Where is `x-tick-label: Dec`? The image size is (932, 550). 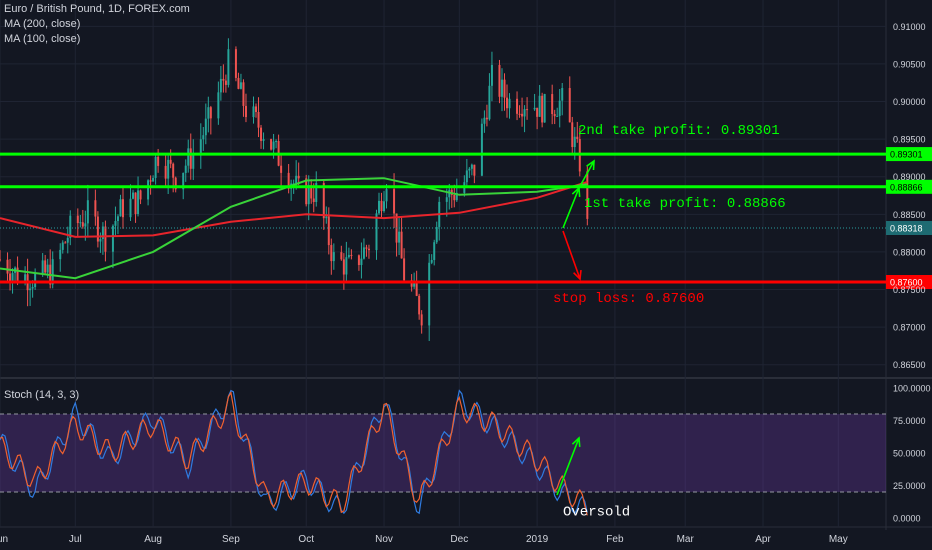 x-tick-label: Dec is located at coordinates (459, 539).